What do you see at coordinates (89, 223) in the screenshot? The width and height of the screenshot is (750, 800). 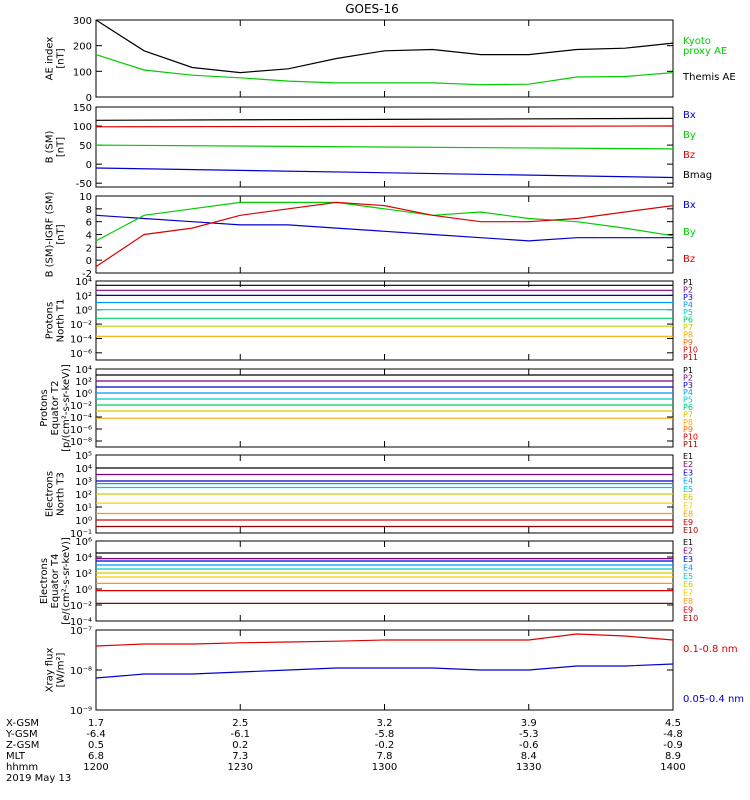 I see `y-tick-label: 6` at bounding box center [89, 223].